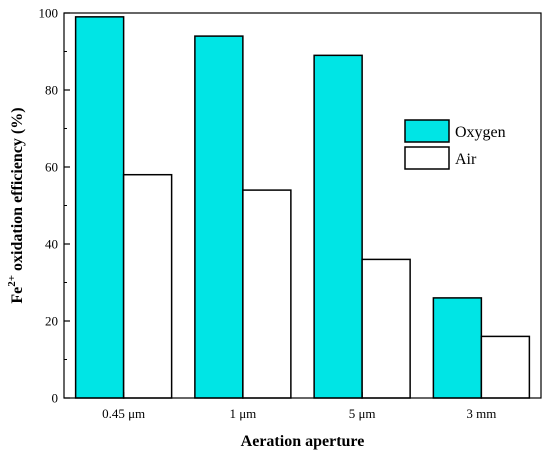  I want to click on x-axis-title: Aeration aperture, so click(303, 441).